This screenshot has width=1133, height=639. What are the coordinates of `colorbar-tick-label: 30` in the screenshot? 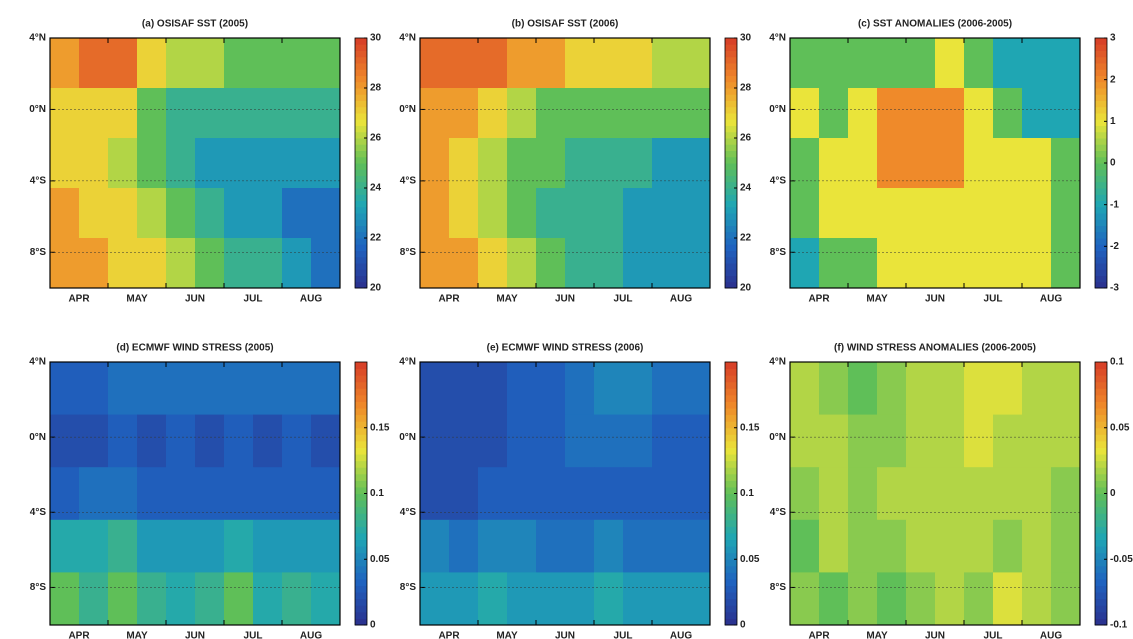 It's located at (746, 38).